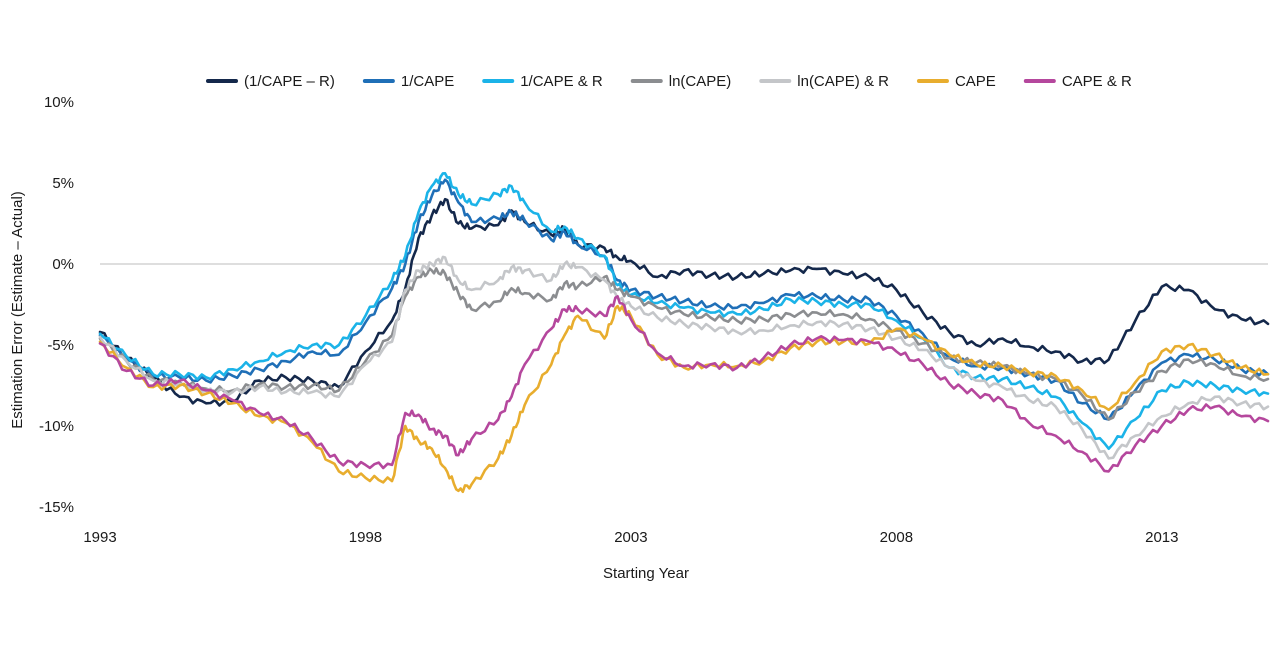  I want to click on y-tick-label: 5%, so click(63, 183).